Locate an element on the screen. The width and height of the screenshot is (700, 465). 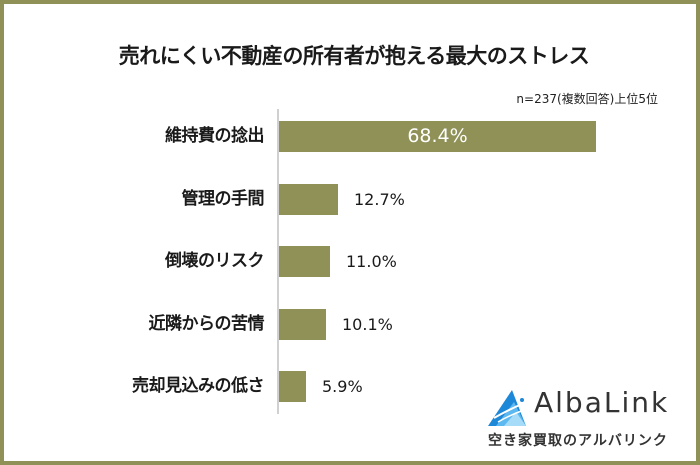
value-label: 10.1% is located at coordinates (367, 324).